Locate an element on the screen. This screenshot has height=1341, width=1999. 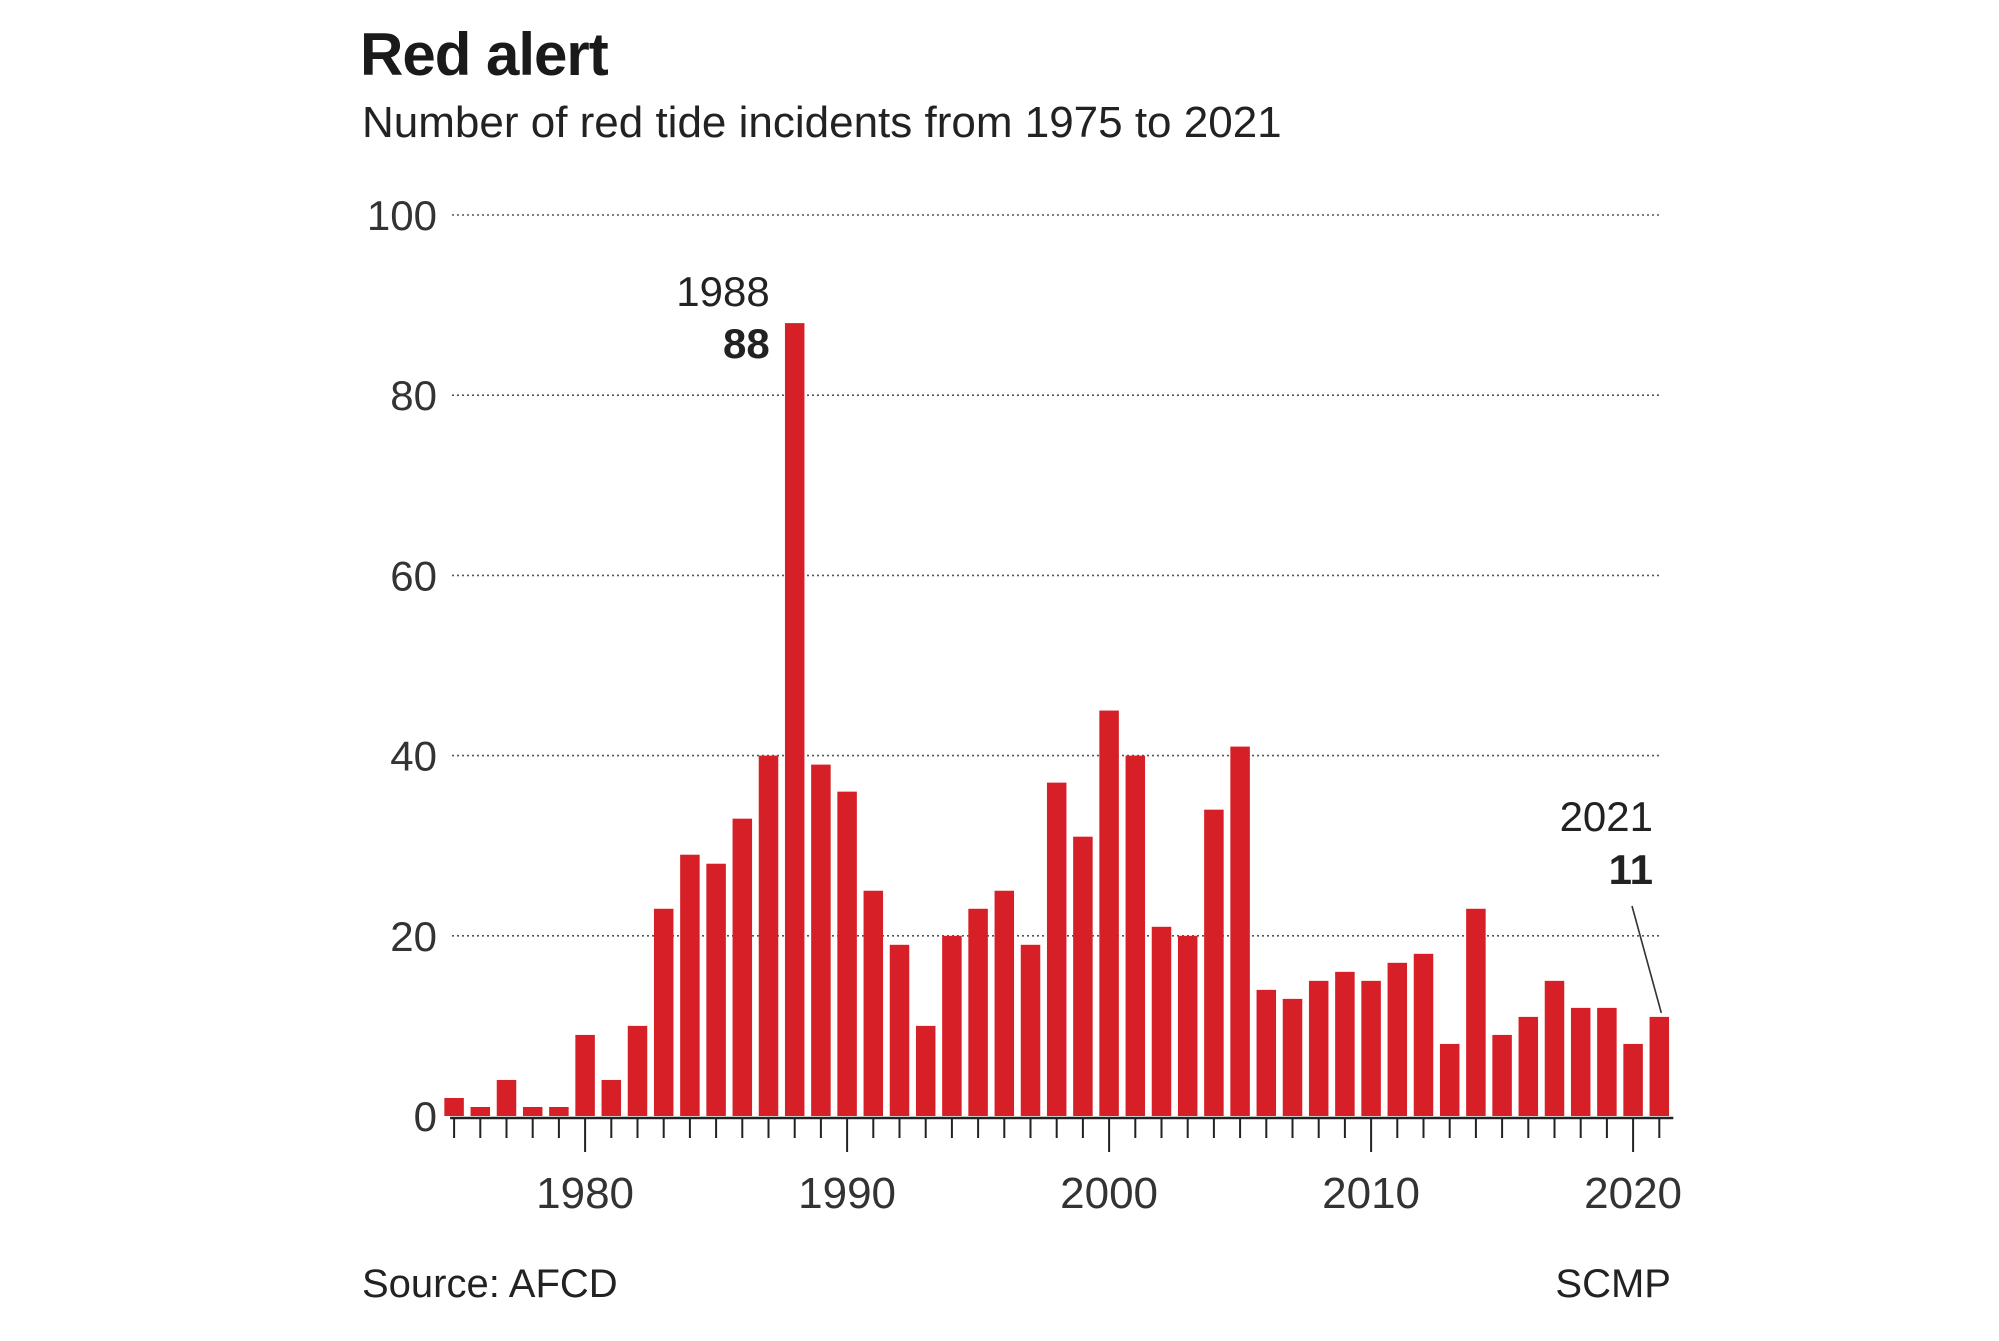
annotation-year-2021: 2021 is located at coordinates (1606, 816).